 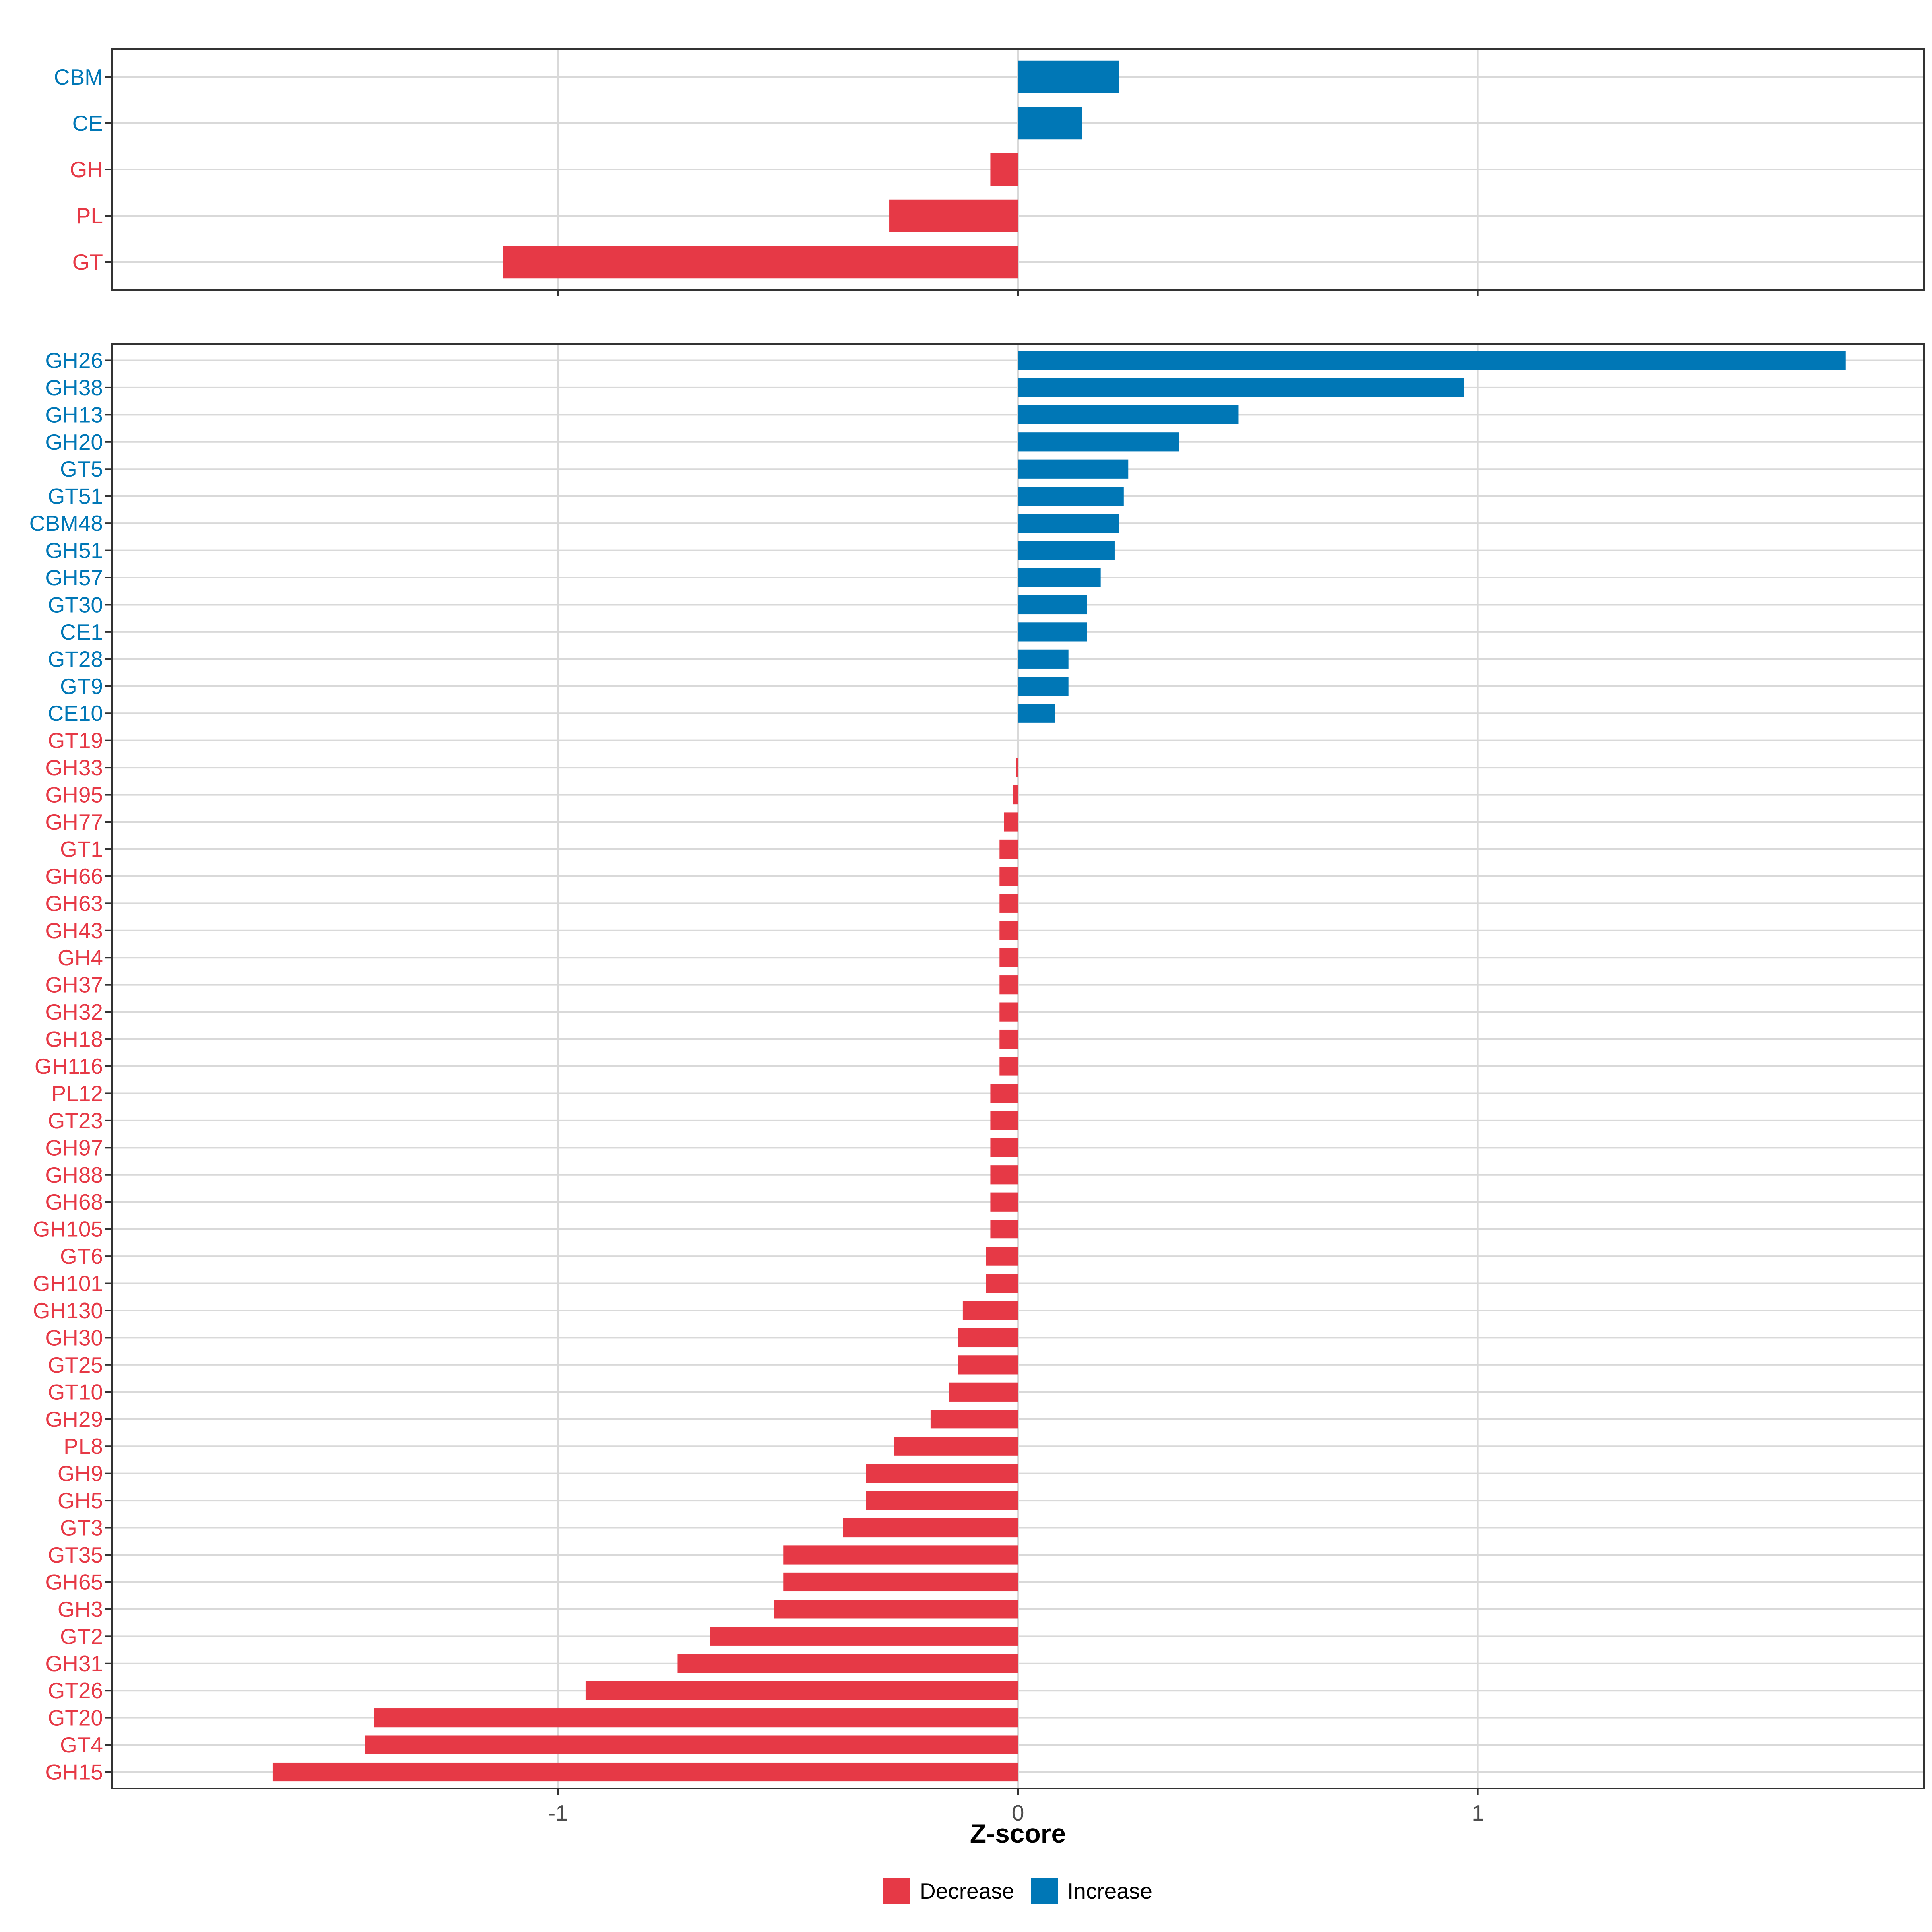 I want to click on category-label-GT4: GT4, so click(x=81, y=1744).